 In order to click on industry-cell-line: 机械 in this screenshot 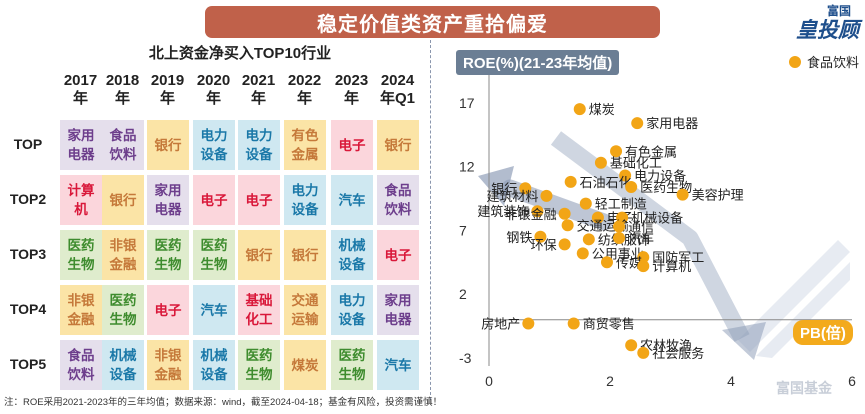, I will do `click(123, 355)`.